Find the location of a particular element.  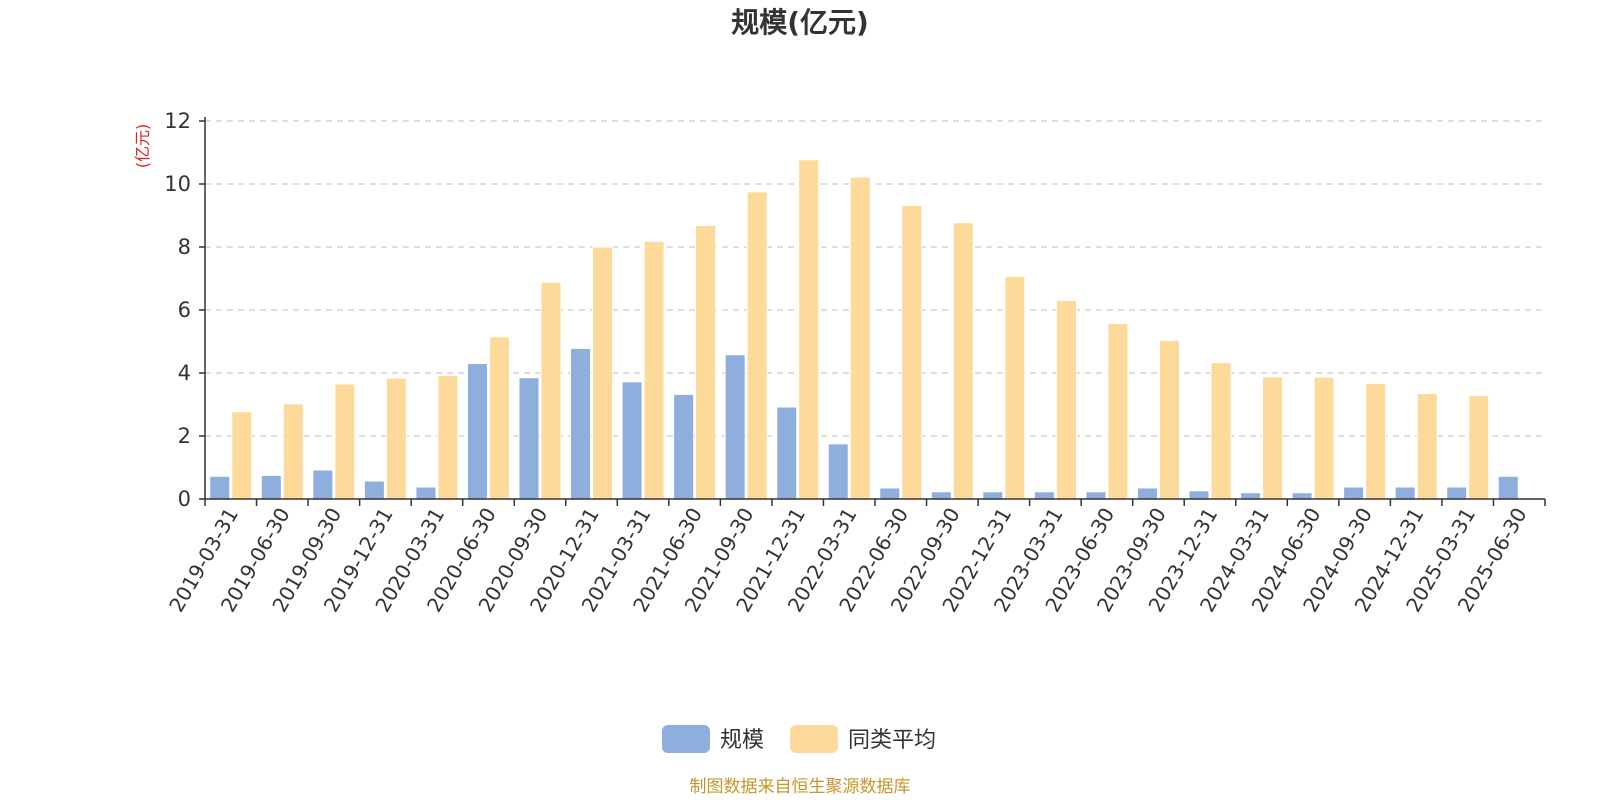

y-axis-unit-label: (亿元) is located at coordinates (142, 146).